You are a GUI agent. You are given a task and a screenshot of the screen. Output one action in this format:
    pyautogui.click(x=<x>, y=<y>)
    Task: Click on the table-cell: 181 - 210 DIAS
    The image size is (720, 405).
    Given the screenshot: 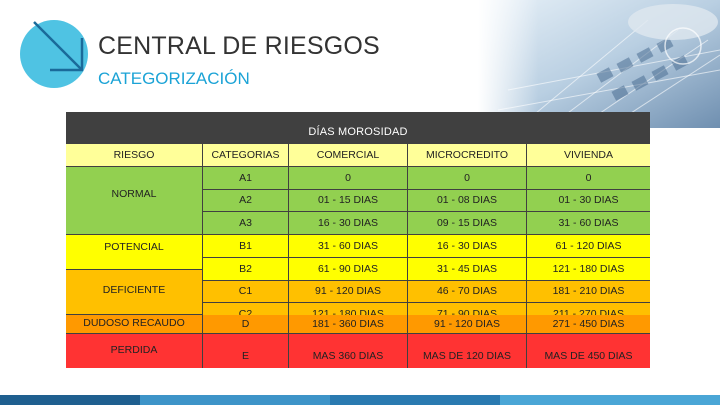 What is the action you would take?
    pyautogui.click(x=588, y=291)
    